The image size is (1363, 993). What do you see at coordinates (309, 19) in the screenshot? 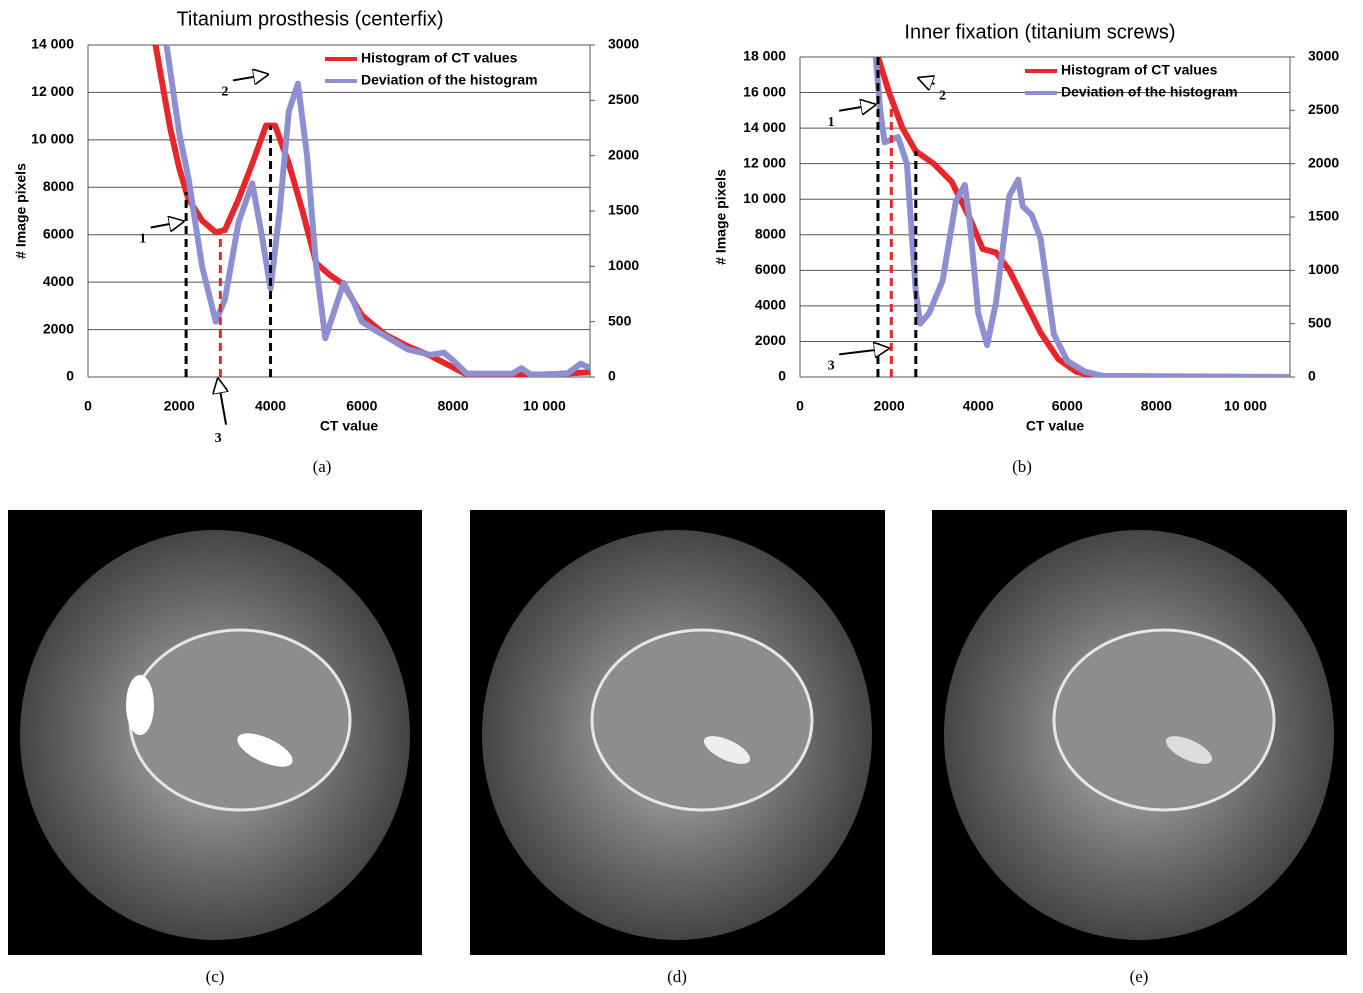
I see `chart-title: Titanium prosthesis (centerfix)` at bounding box center [309, 19].